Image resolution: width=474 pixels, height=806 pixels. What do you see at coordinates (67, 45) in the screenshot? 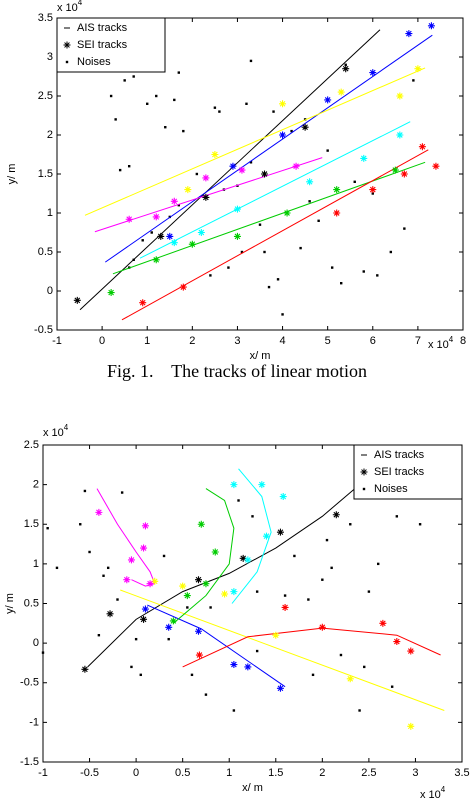
I see `legend-star` at bounding box center [67, 45].